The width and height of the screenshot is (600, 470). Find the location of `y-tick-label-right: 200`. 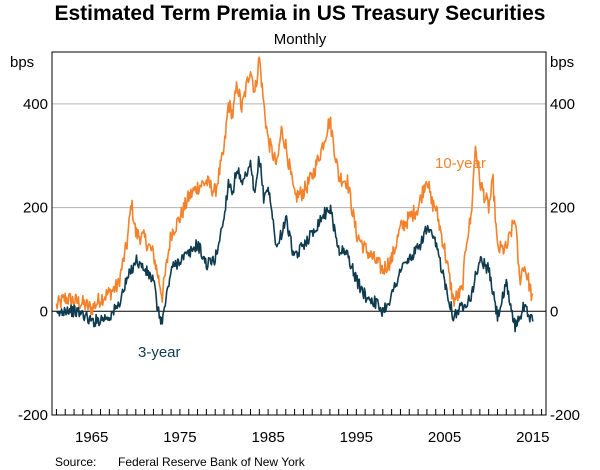

y-tick-label-right: 200 is located at coordinates (562, 208).